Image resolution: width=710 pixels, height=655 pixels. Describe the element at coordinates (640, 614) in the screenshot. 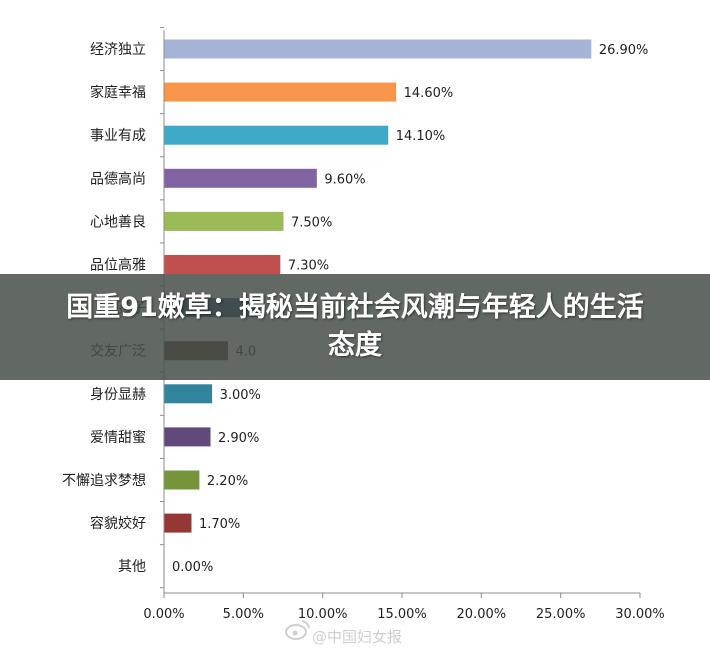

I see `x-tick-label: 30.00%` at that location.